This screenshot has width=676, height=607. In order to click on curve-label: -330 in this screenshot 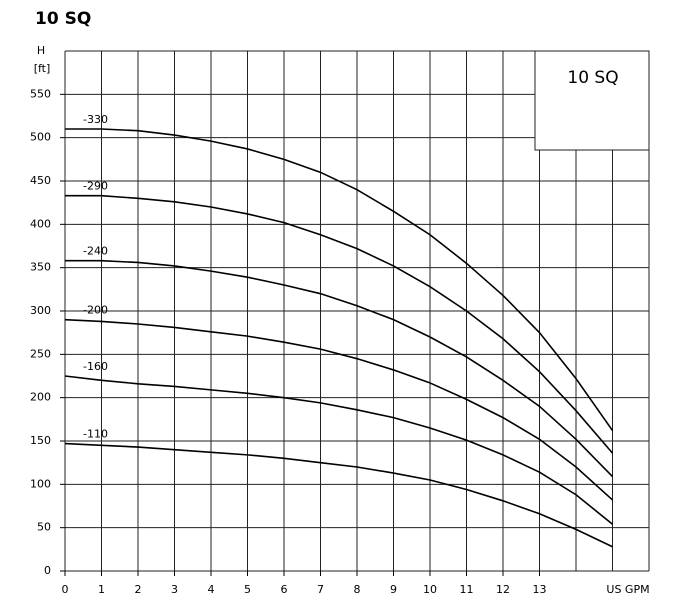, I will do `click(95, 119)`.